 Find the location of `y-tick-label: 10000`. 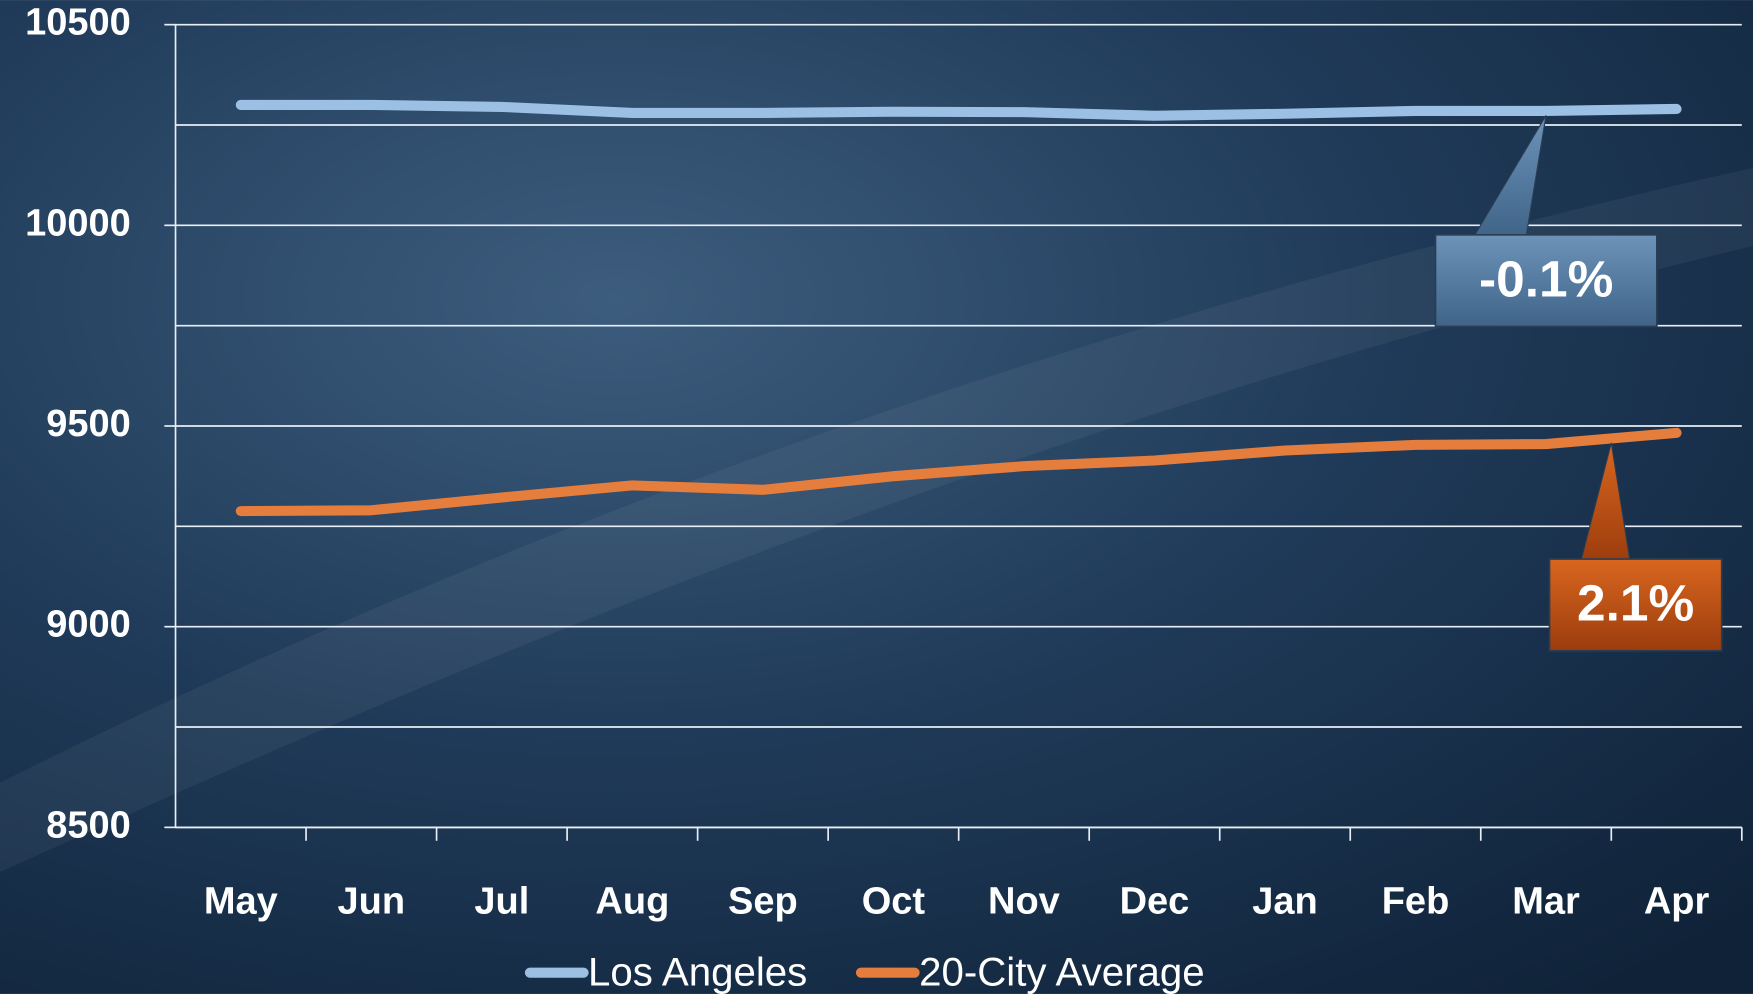

y-tick-label: 10000 is located at coordinates (78, 223).